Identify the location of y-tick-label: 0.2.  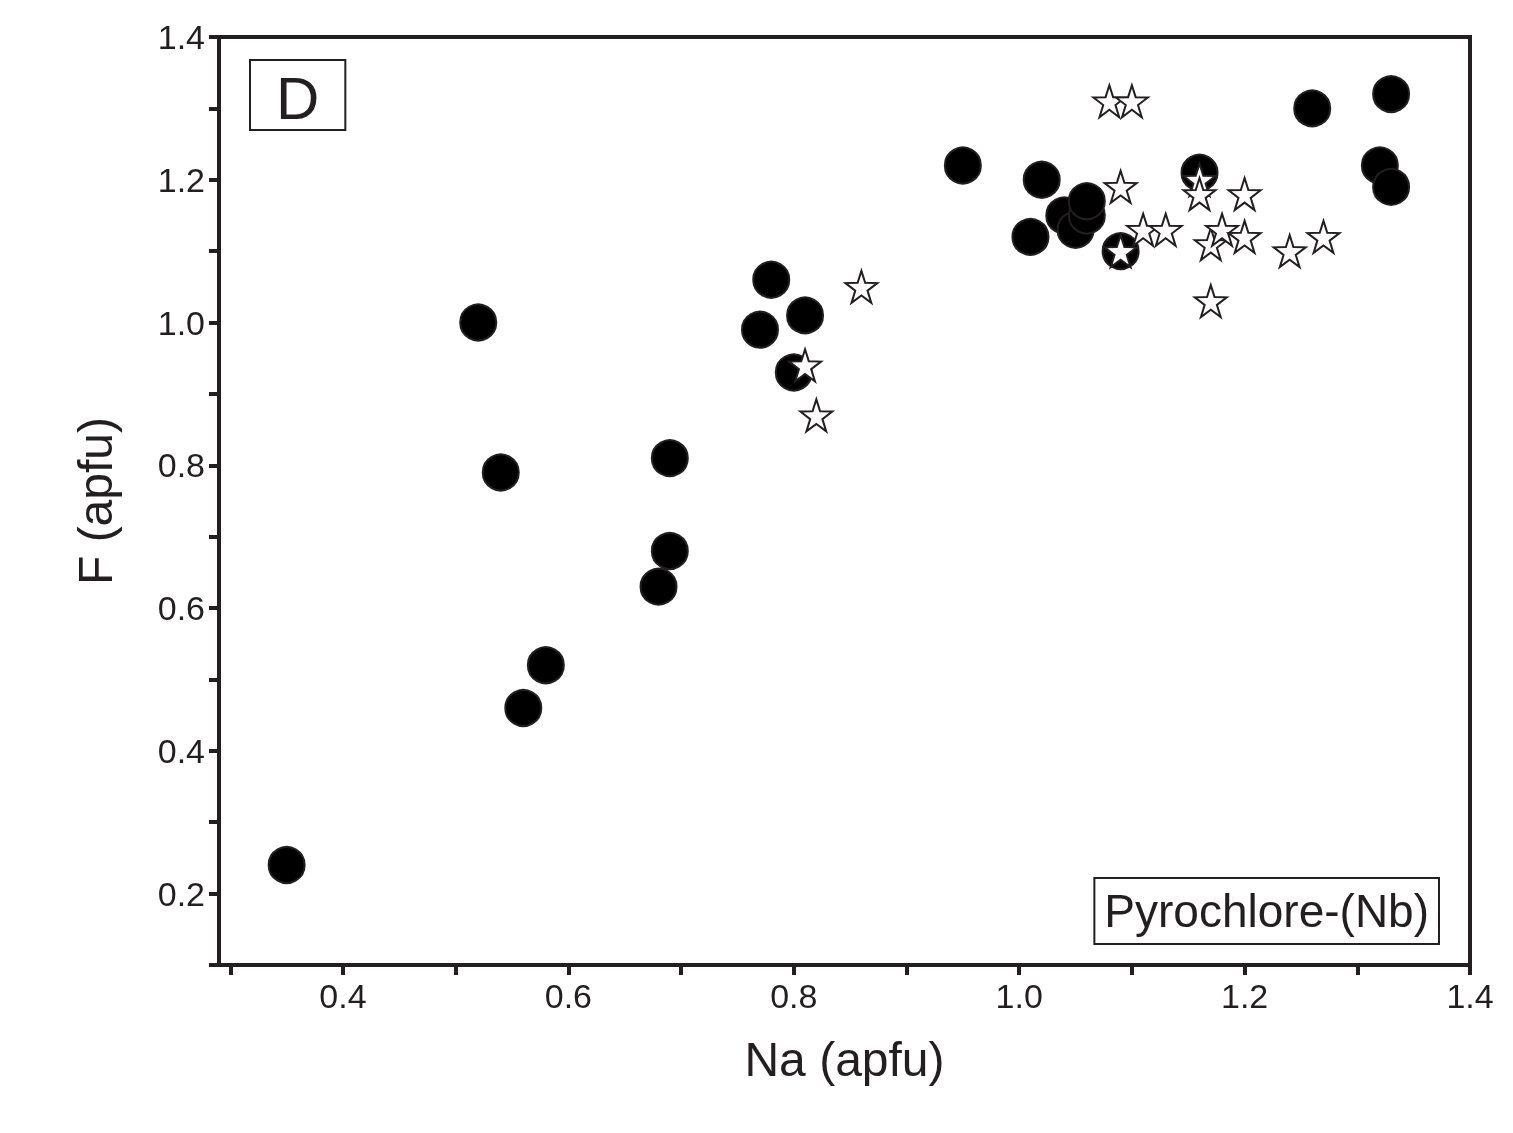
(181, 893).